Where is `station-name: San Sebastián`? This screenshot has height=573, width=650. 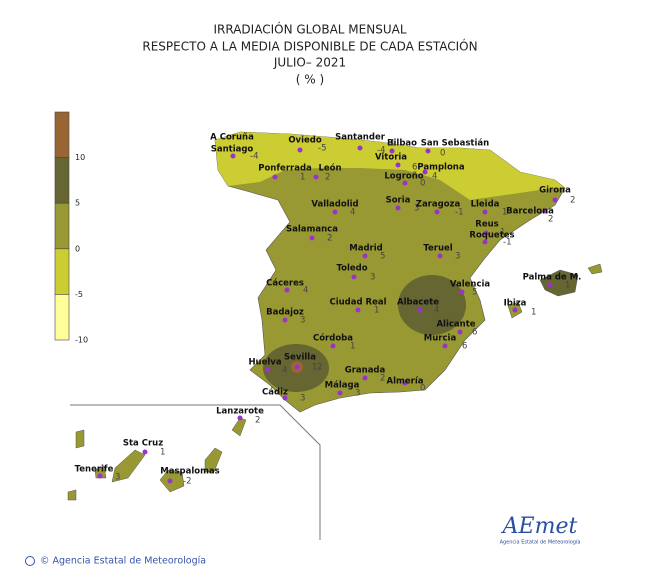 station-name: San Sebastián is located at coordinates (455, 144).